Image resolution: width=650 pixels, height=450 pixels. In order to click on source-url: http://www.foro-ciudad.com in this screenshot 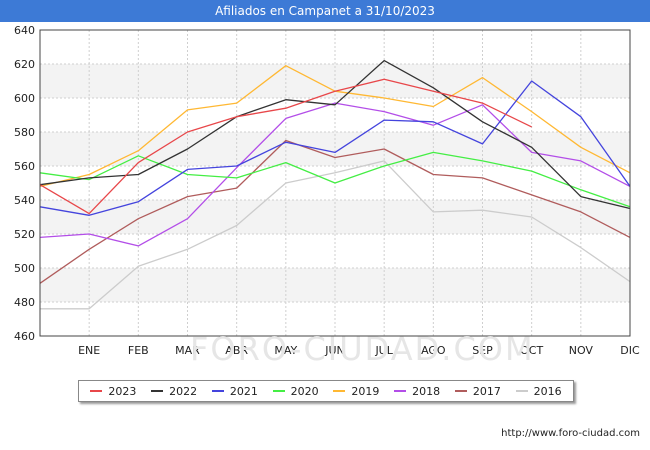, I will do `click(570, 433)`.